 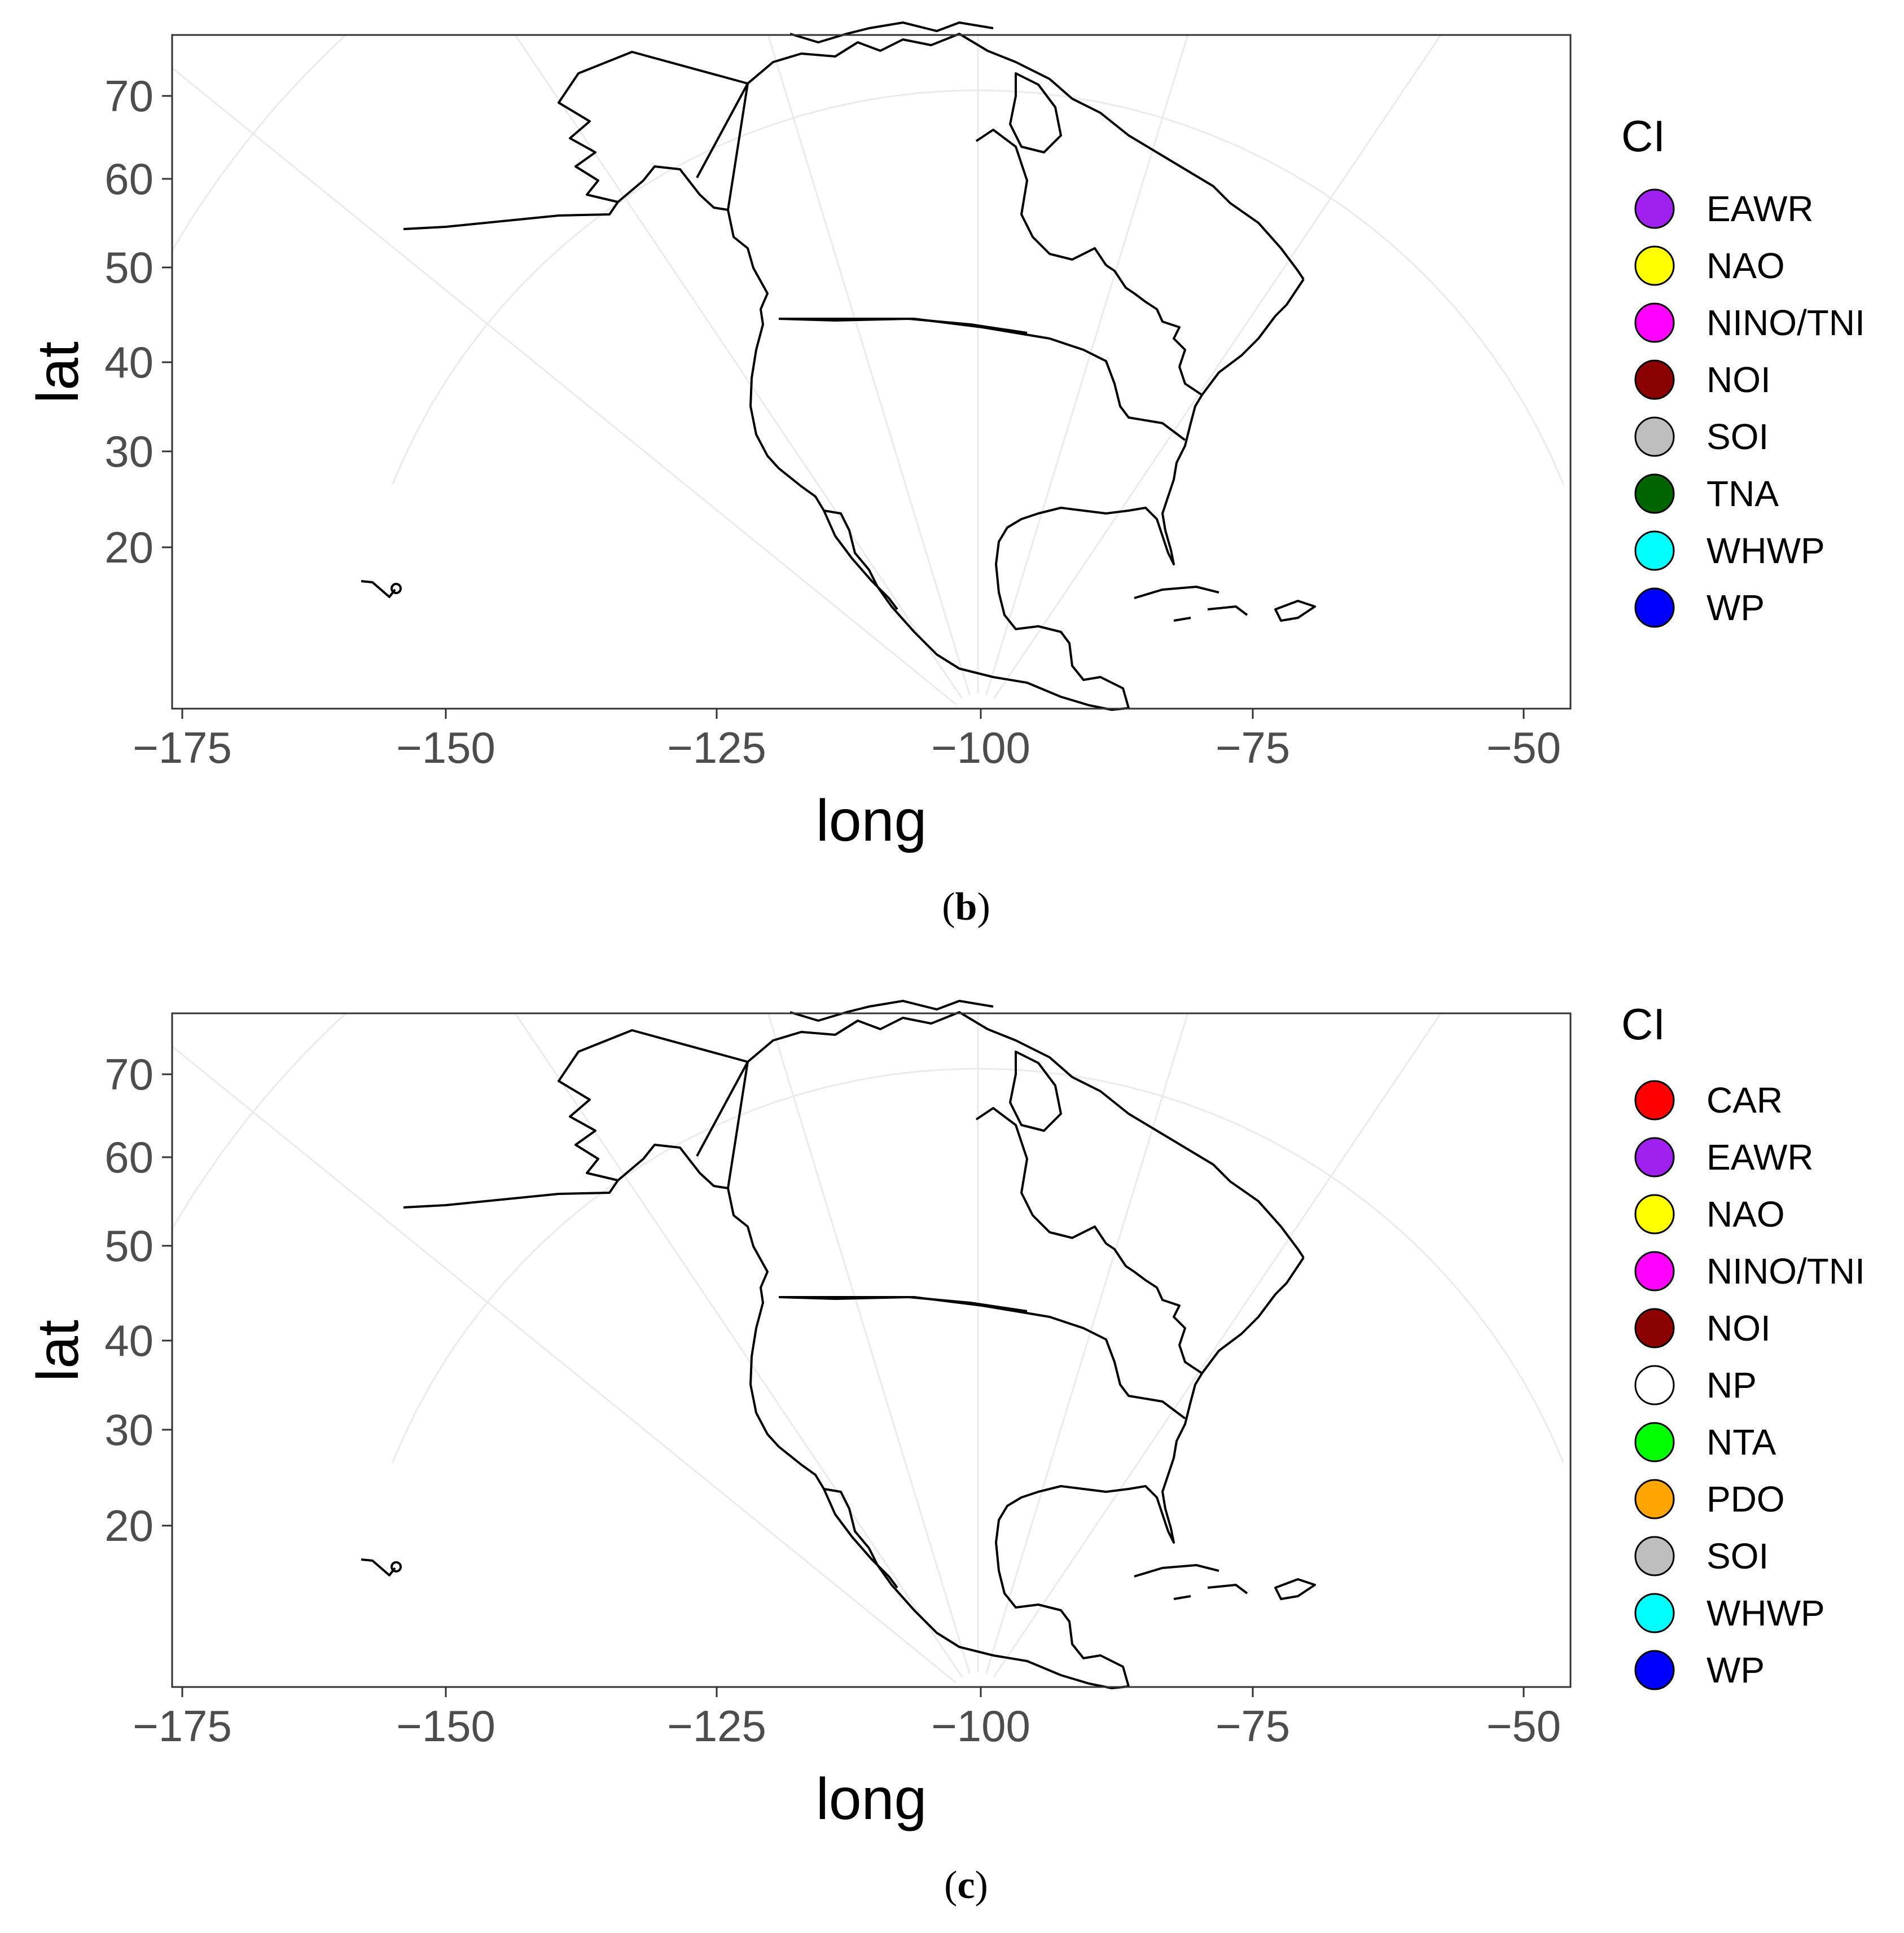 I want to click on legend-label: TNA, so click(x=1742, y=493).